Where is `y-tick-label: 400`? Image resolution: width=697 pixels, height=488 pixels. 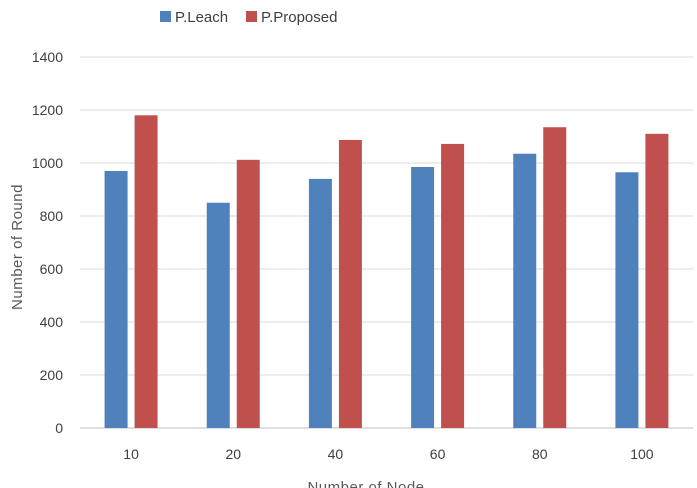
y-tick-label: 400 is located at coordinates (52, 322).